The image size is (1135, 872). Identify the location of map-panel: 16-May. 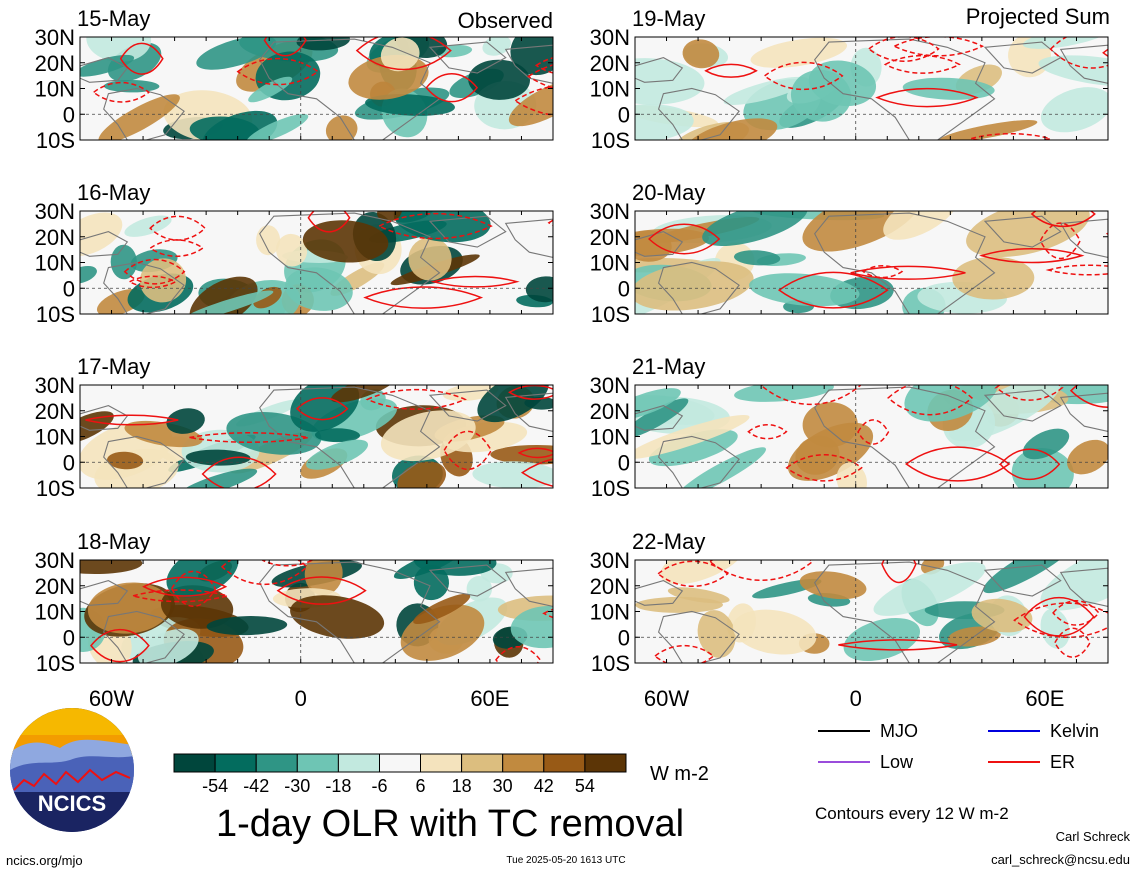
(315, 247).